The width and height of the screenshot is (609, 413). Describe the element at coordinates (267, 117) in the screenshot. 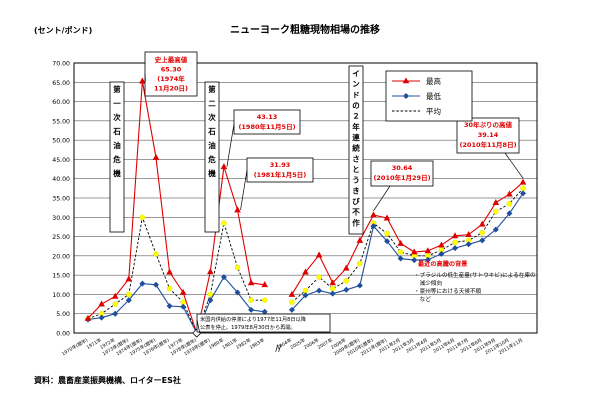

I see `annotation-text-peak-1980: 43.13` at that location.